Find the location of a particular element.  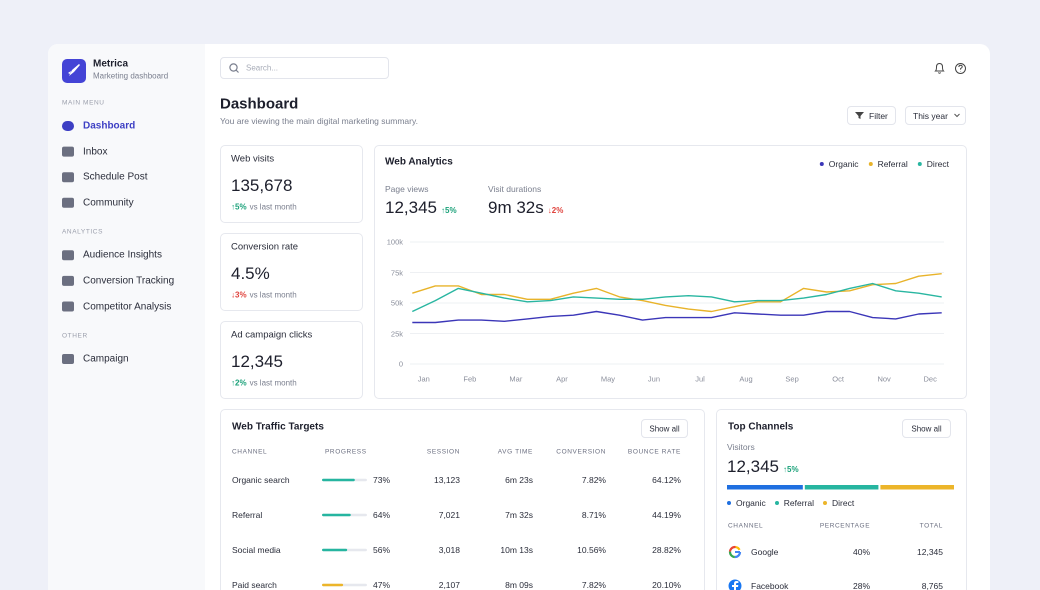

period-label: This year is located at coordinates (930, 115).